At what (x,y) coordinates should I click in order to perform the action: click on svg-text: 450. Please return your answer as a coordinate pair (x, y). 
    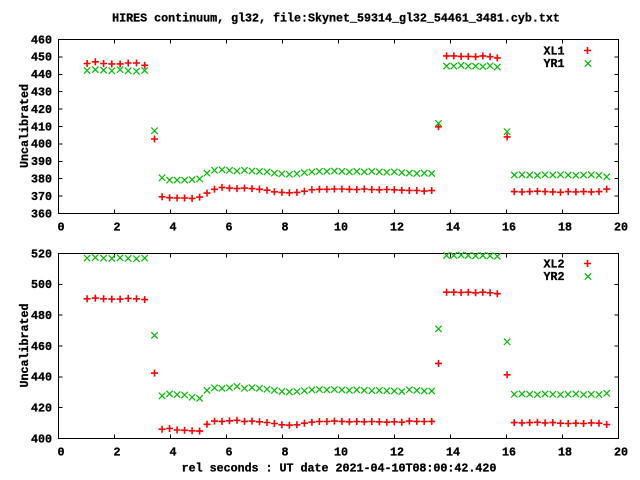
    Looking at the image, I should click on (41, 58).